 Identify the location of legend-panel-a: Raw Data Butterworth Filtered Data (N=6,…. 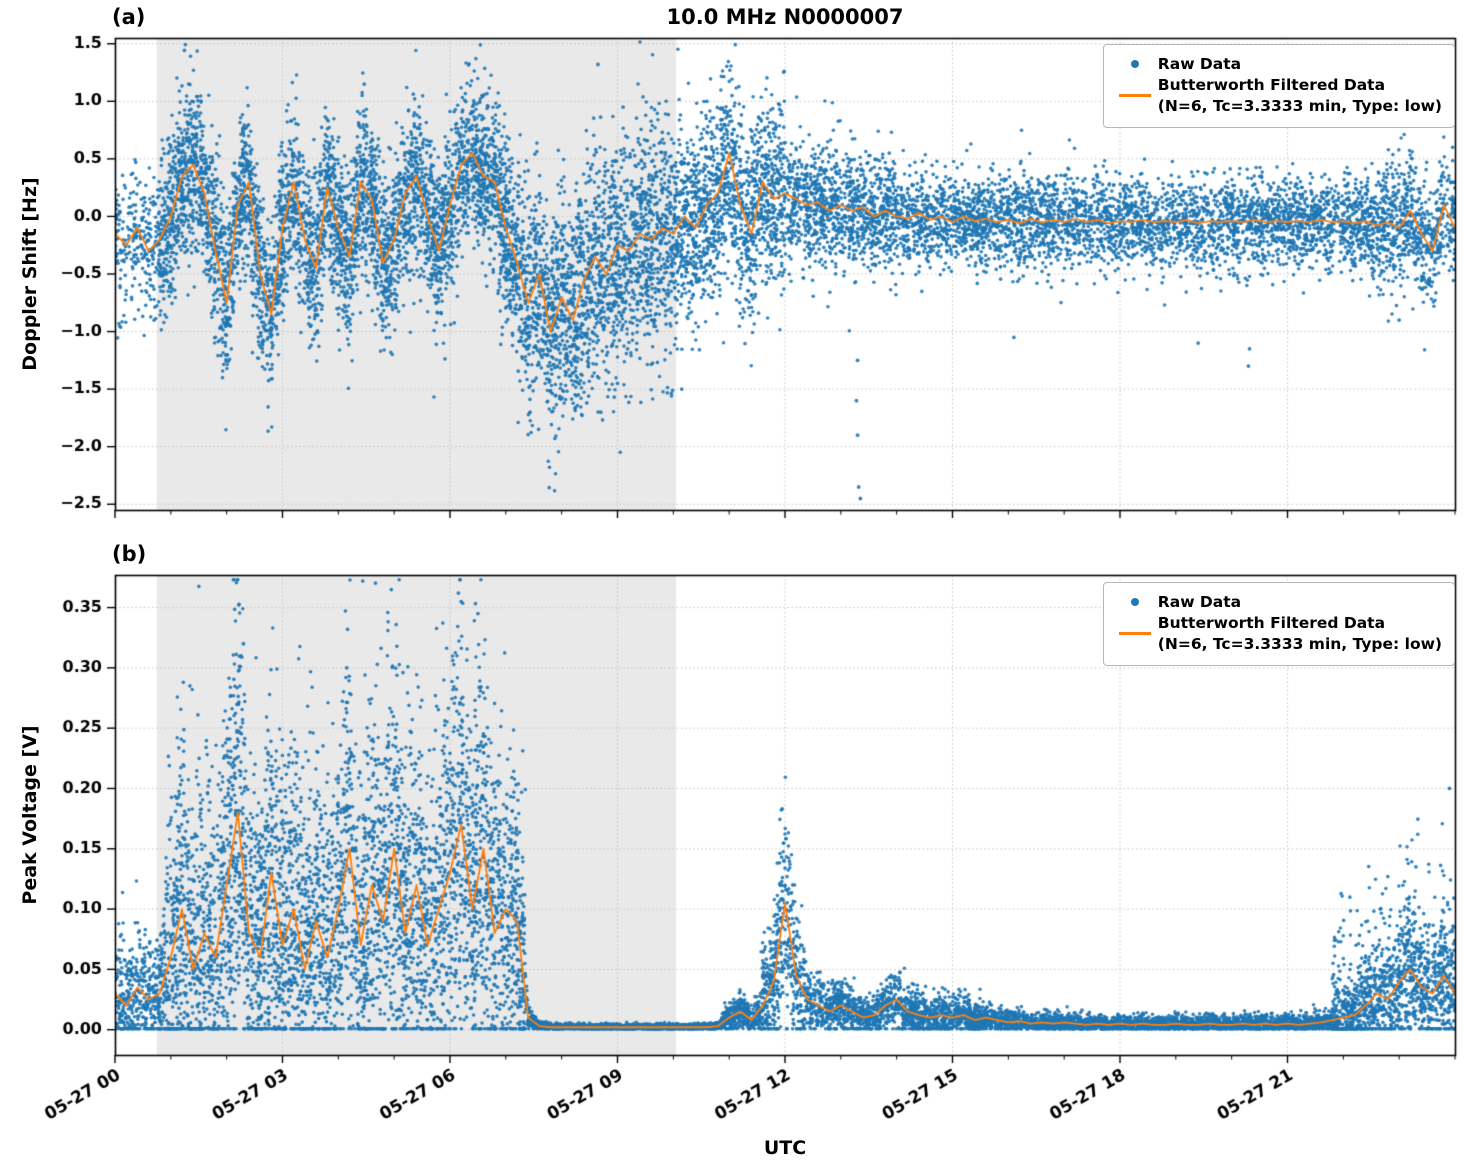
(1278, 86).